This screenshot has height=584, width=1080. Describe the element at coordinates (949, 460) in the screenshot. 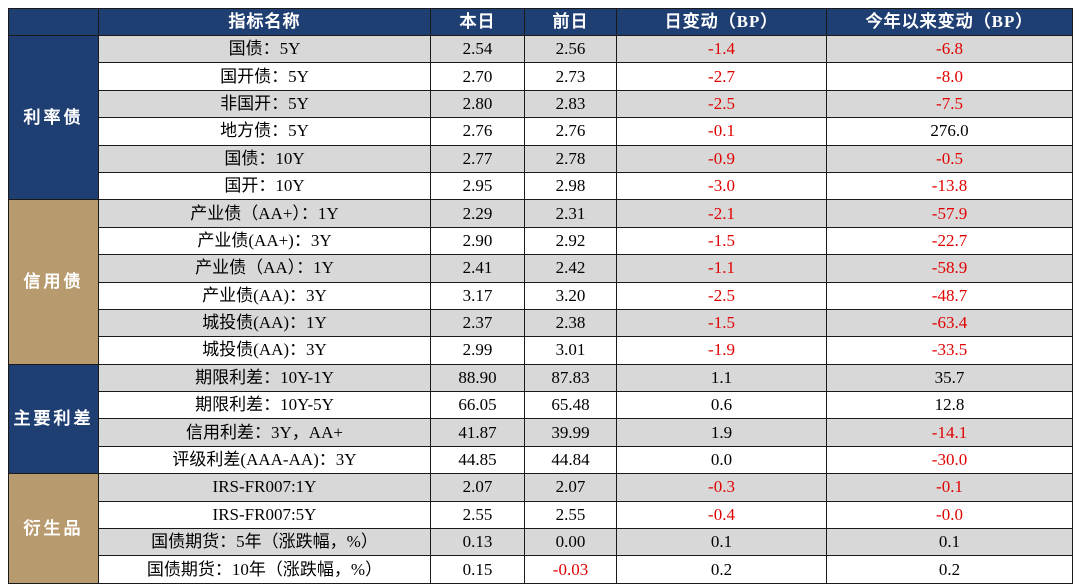

I see `ytd-change-cell: -30.0` at that location.